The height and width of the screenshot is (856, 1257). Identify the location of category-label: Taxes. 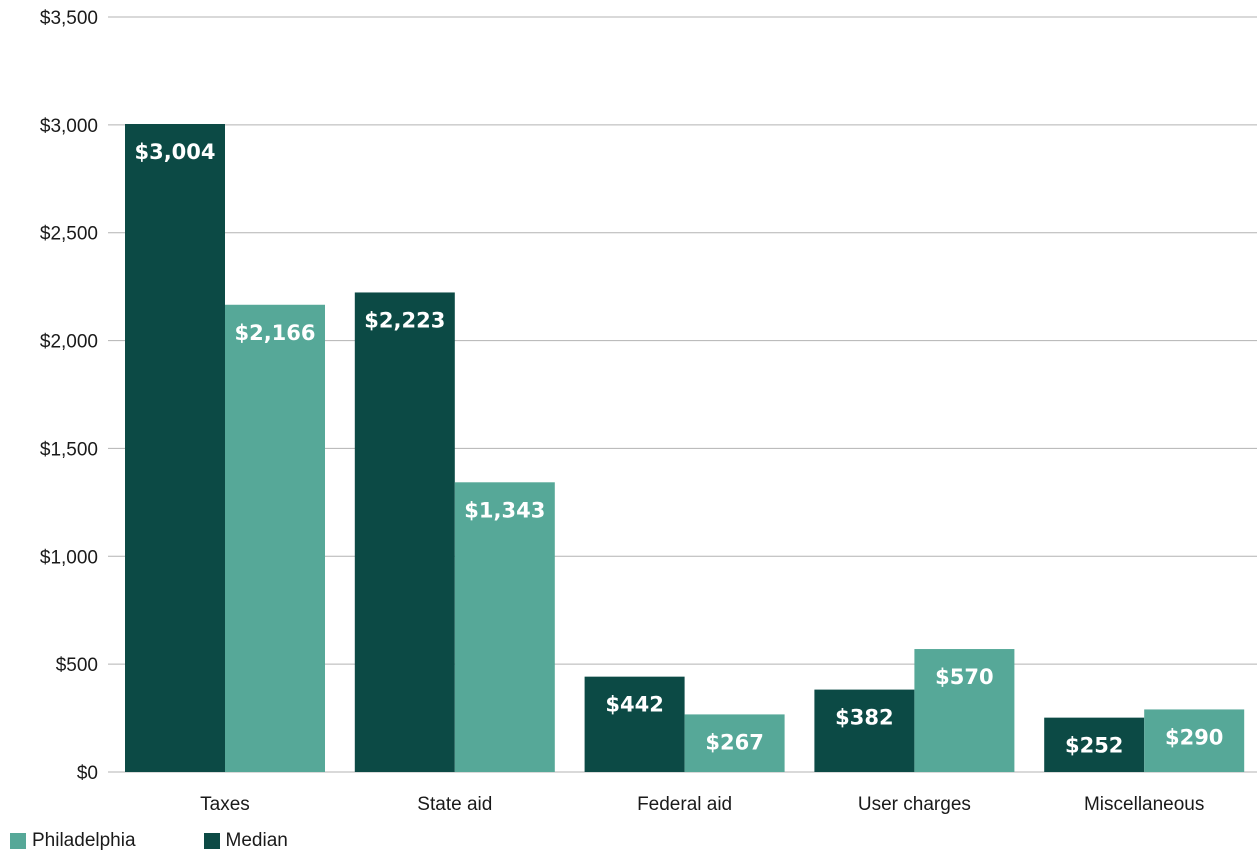
(225, 804).